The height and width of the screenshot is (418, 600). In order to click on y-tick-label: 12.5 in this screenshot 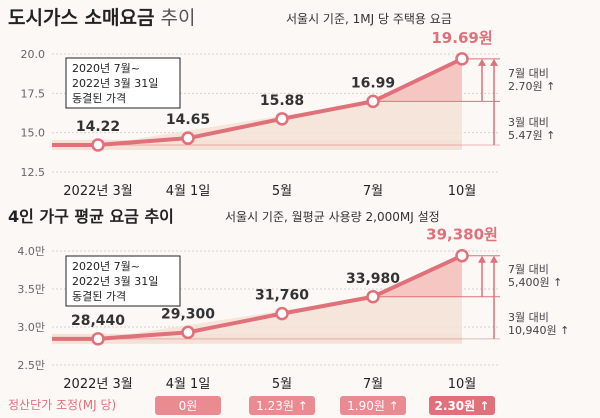, I will do `click(33, 172)`.